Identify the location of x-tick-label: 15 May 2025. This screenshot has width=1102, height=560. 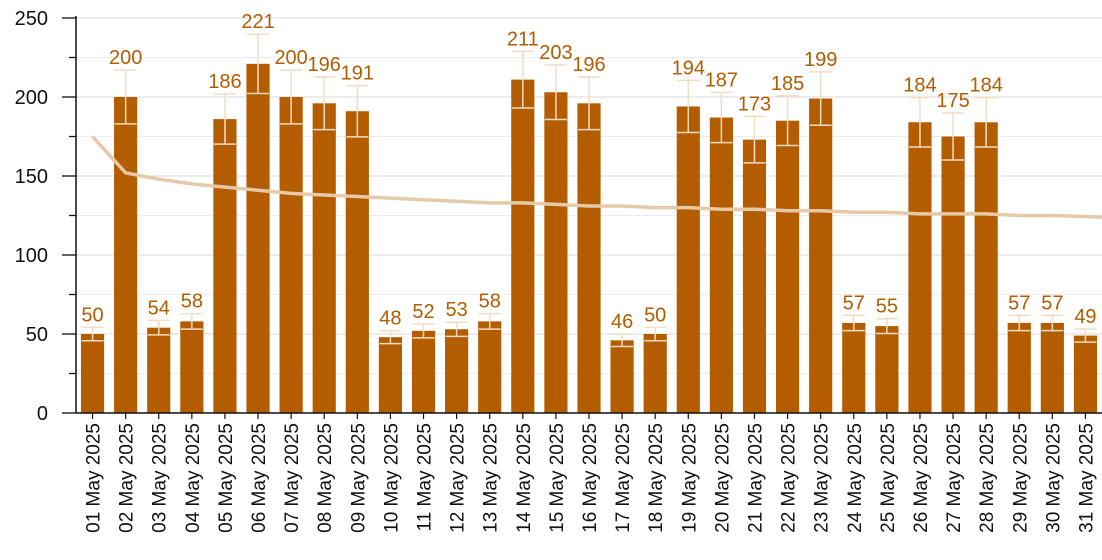
(557, 478).